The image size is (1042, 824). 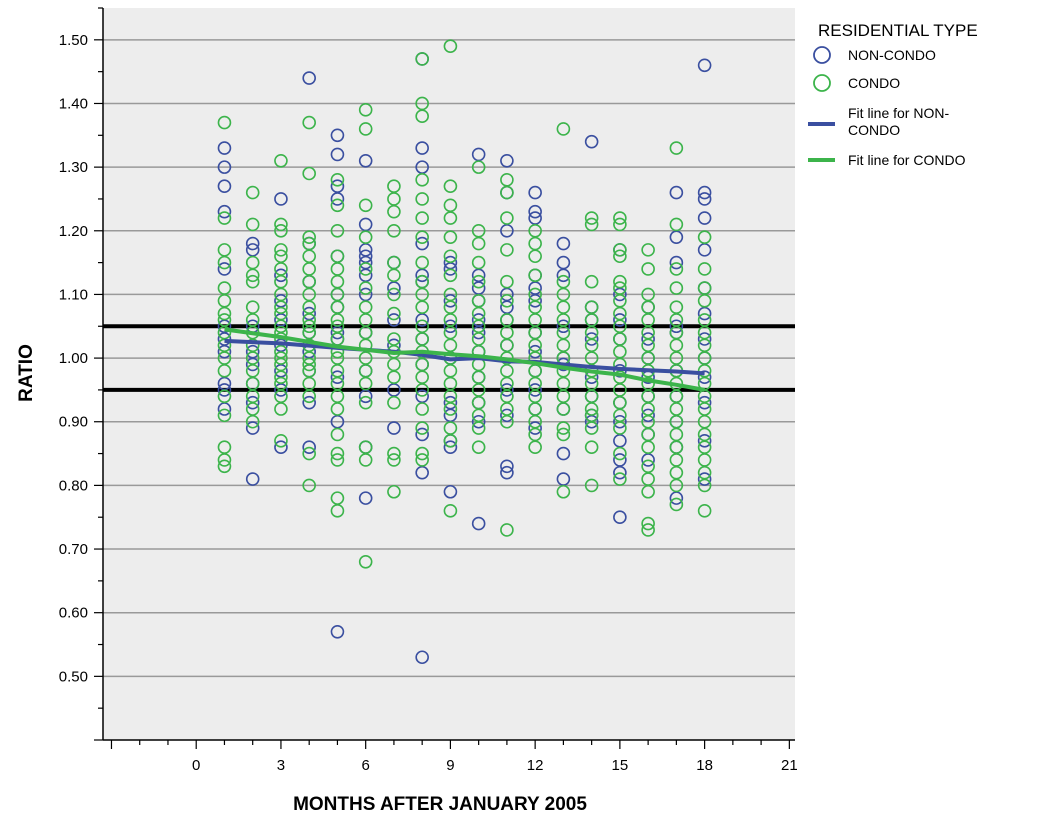 What do you see at coordinates (73, 549) in the screenshot?
I see `y-tick-label: 0.70` at bounding box center [73, 549].